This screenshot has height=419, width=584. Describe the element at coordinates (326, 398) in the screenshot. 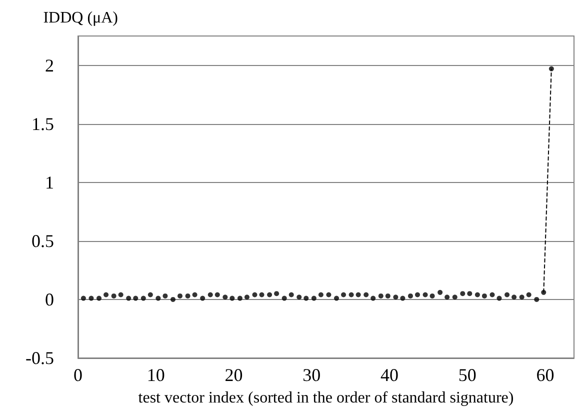

I see `x-axis-title: test vector index (sorted in the order of standard signature)` at that location.